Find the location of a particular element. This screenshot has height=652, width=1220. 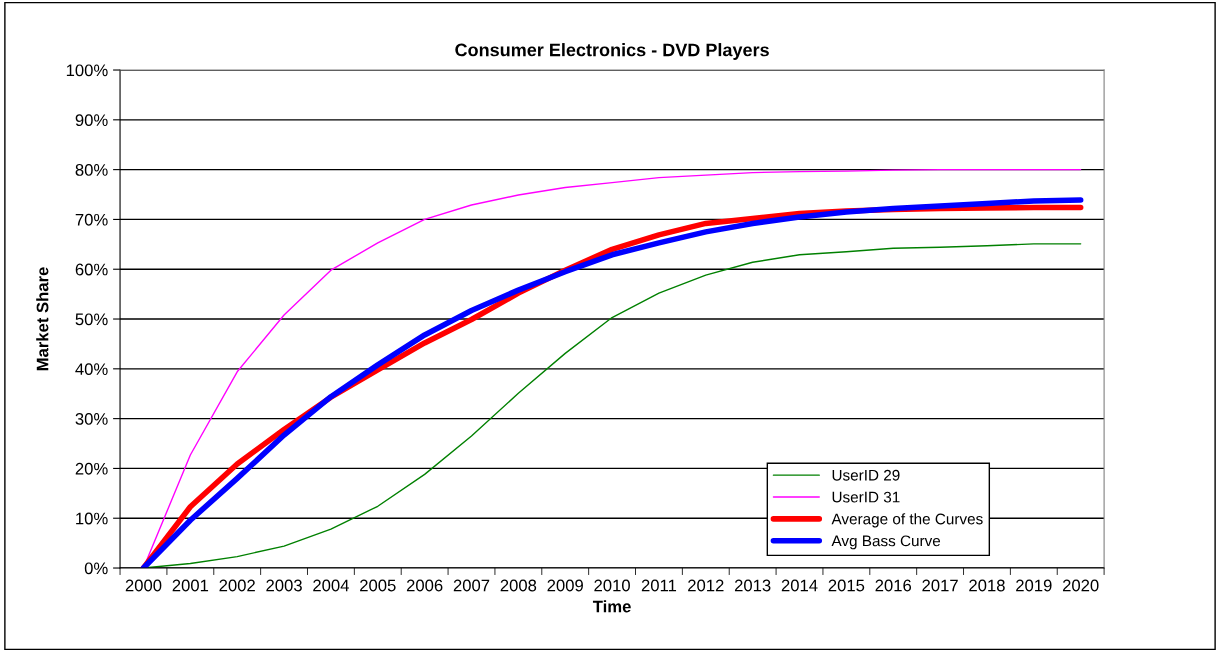

y-tick-label: 80% is located at coordinates (91, 170).